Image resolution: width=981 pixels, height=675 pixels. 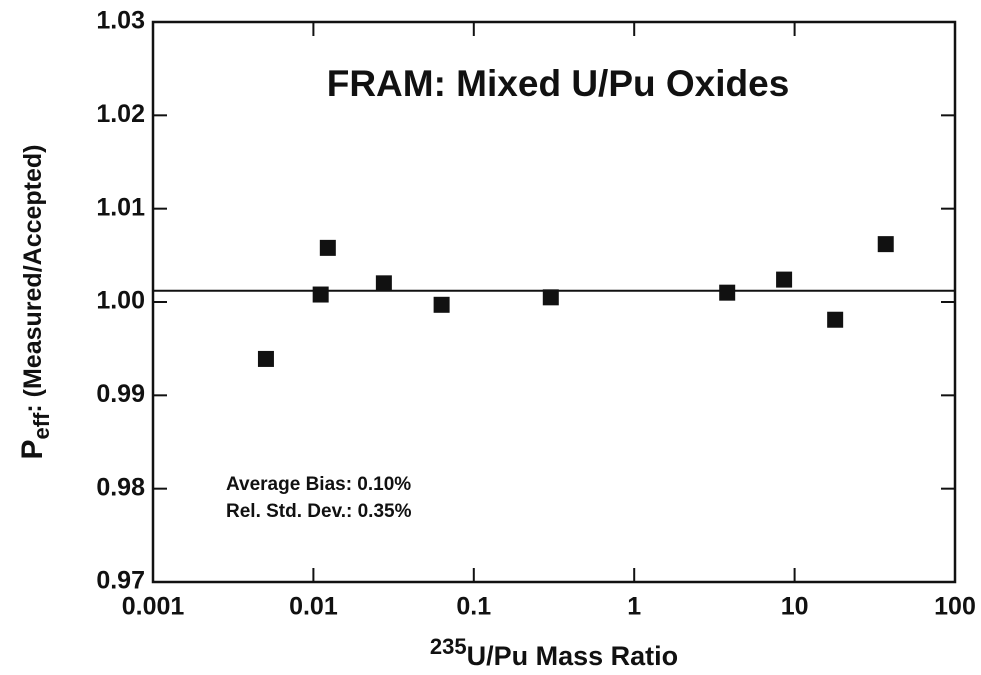 What do you see at coordinates (573, 656) in the screenshot?
I see `x-label-text: U/Pu Mass Ratio` at bounding box center [573, 656].